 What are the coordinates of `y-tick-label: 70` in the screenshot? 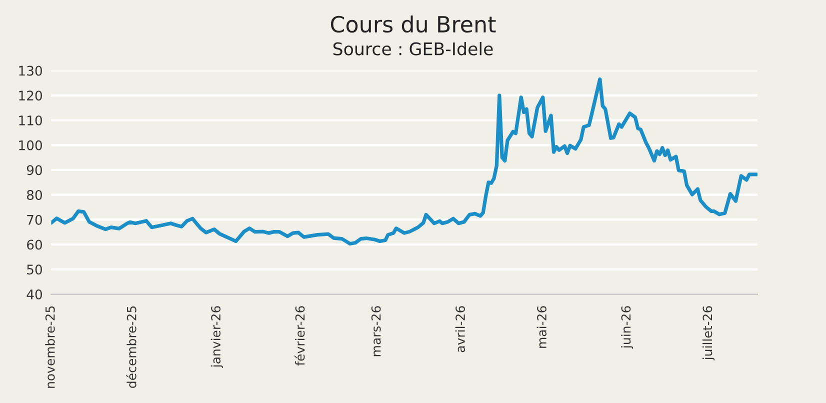 It's located at (34, 219).